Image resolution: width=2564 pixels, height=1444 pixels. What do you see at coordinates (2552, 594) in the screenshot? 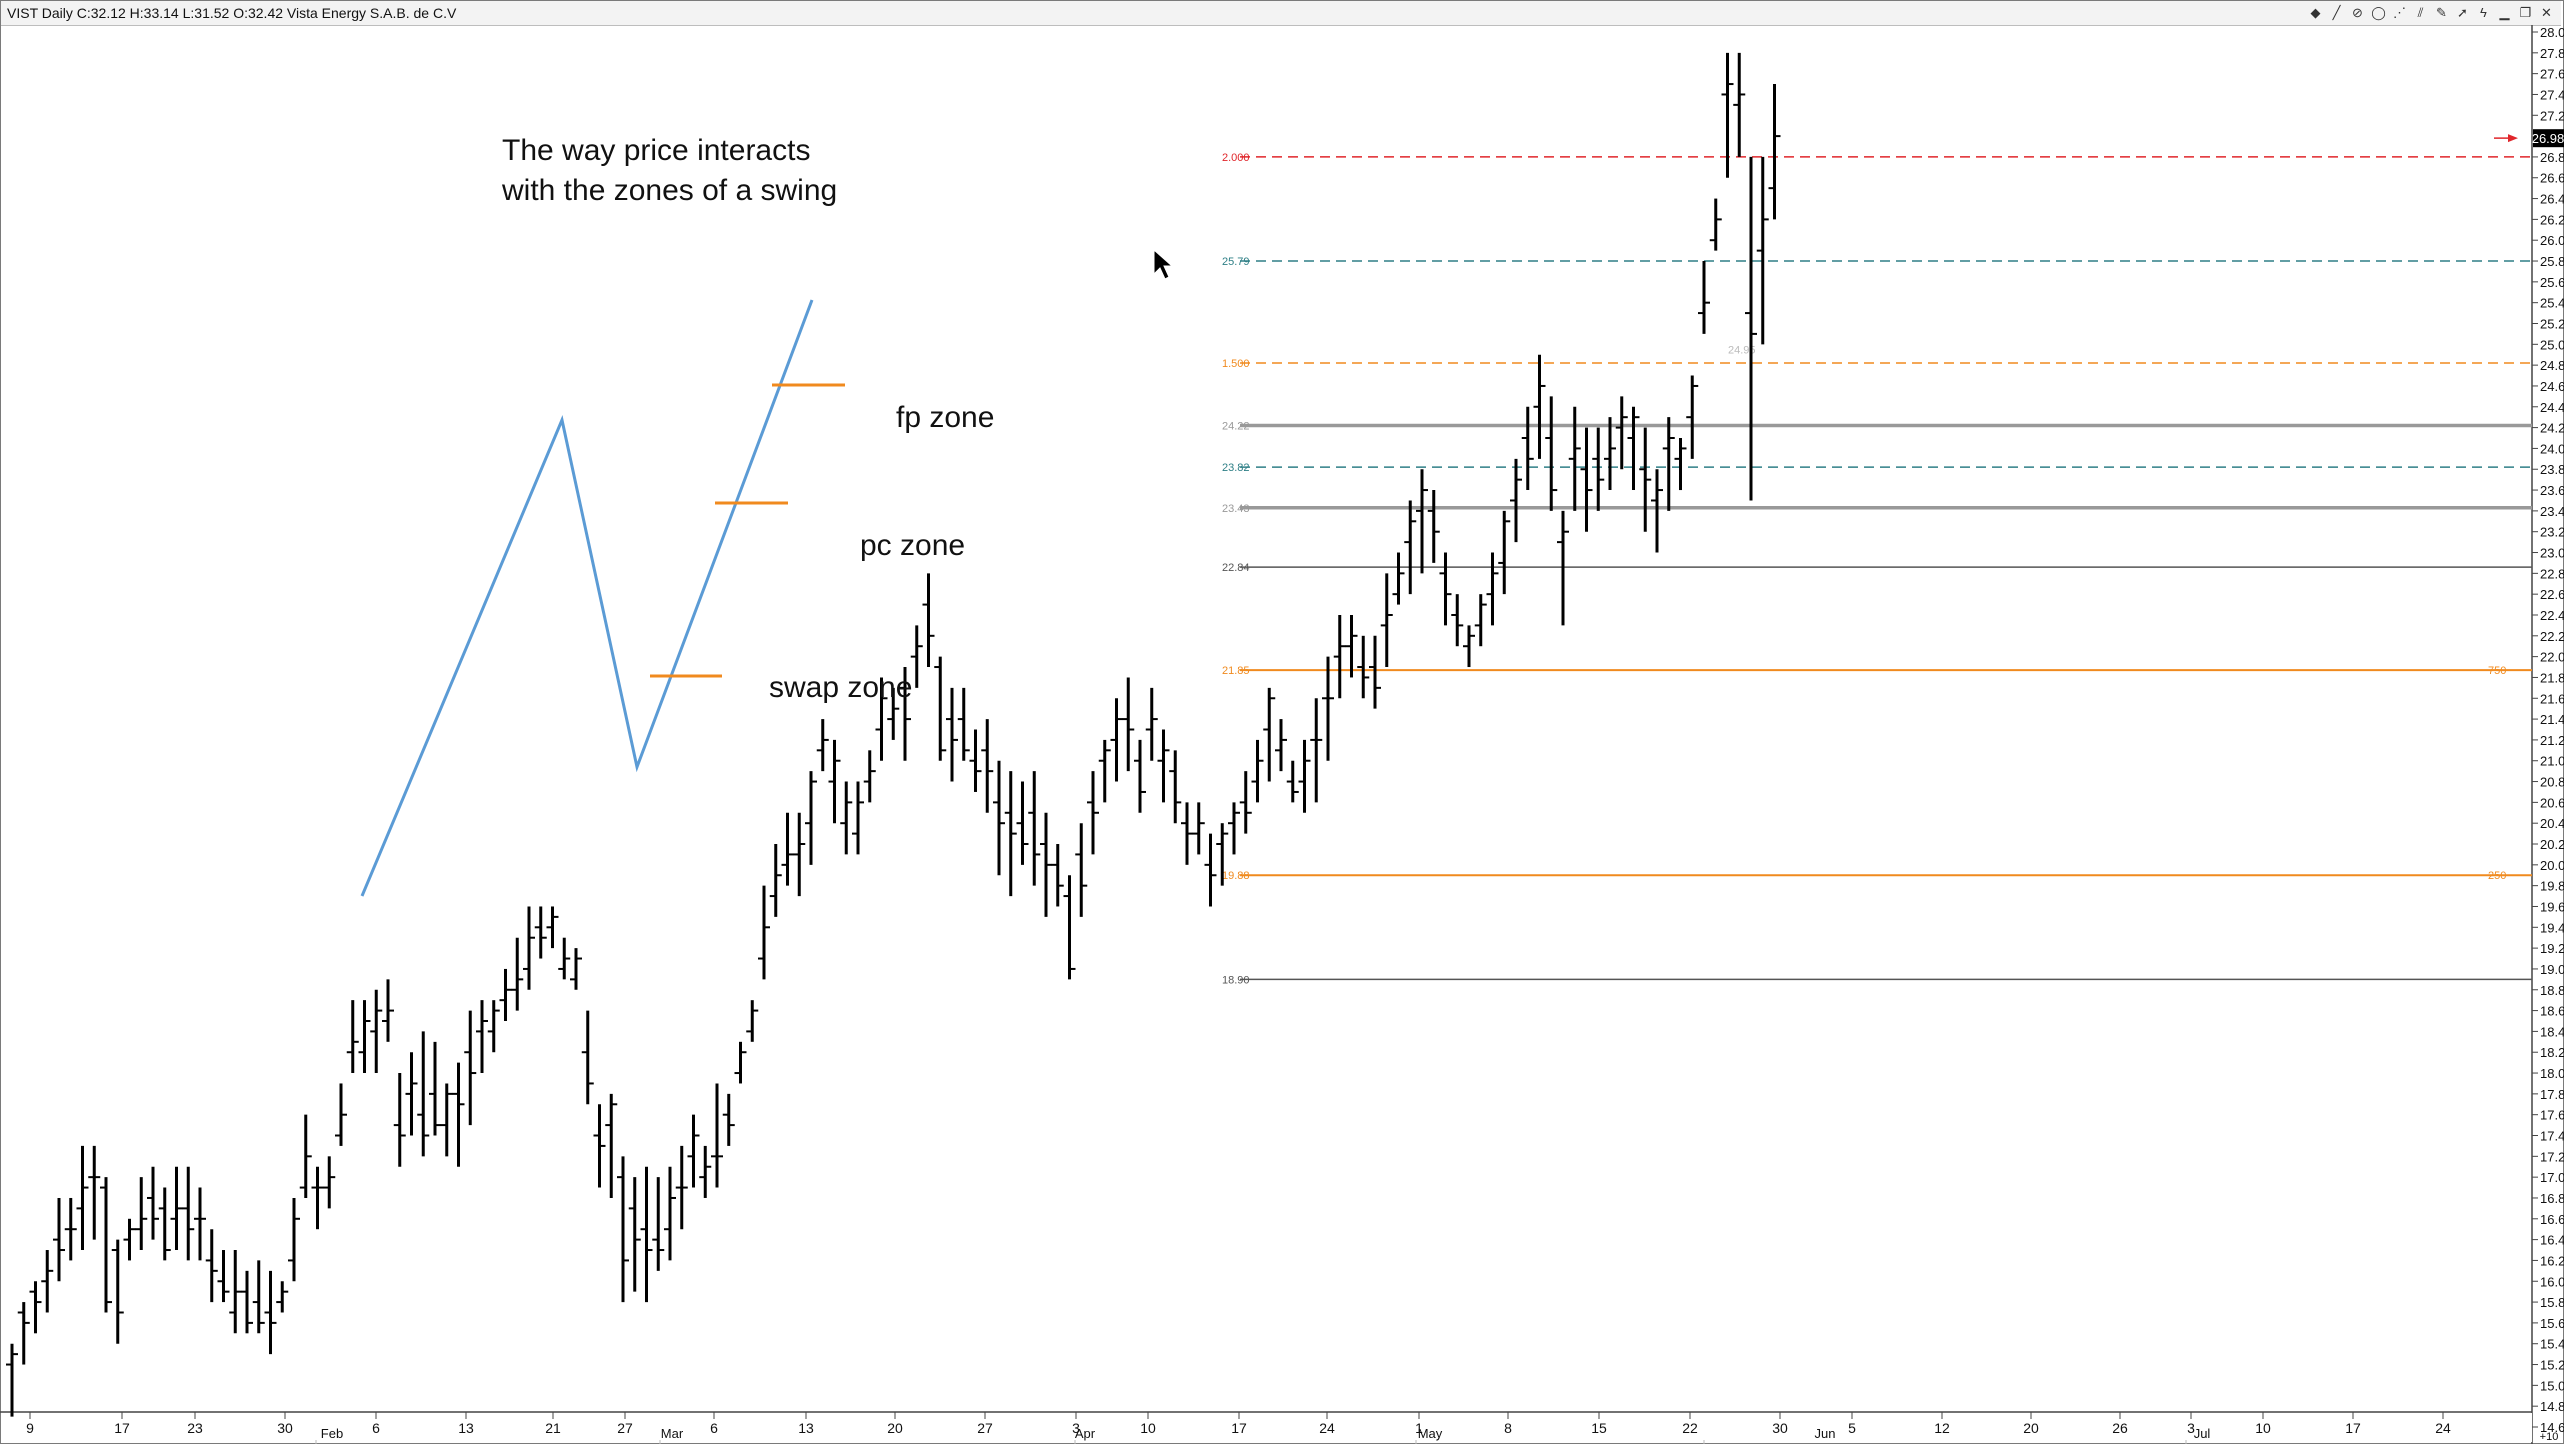
I see `y-tick-label: 22.60` at bounding box center [2552, 594].